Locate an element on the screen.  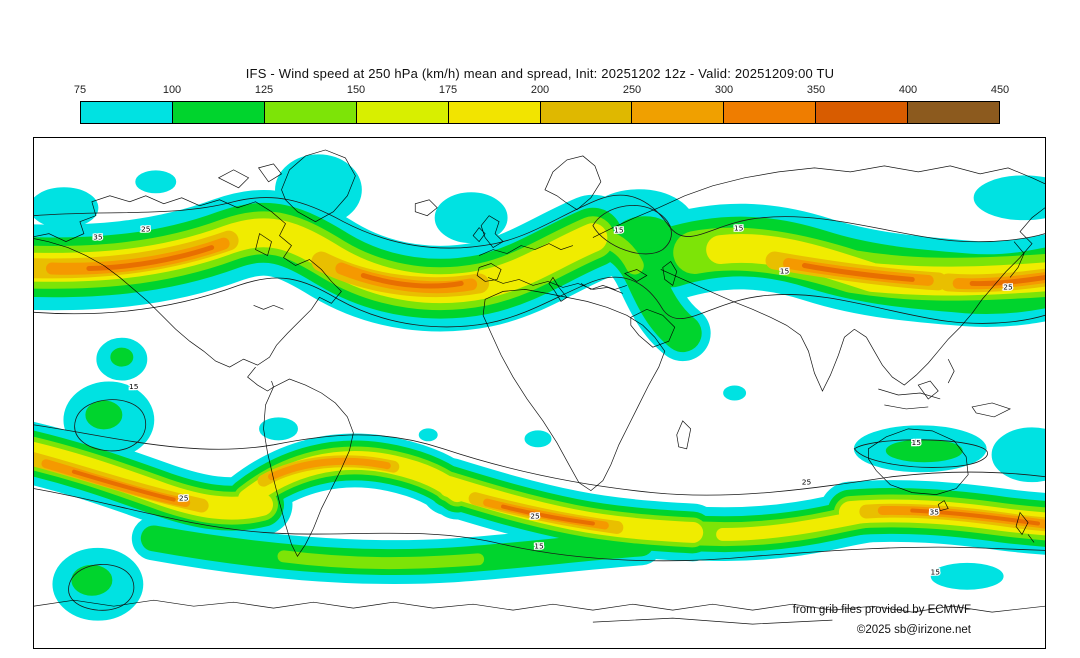
contour-loop-bottomleft is located at coordinates (101, 587).